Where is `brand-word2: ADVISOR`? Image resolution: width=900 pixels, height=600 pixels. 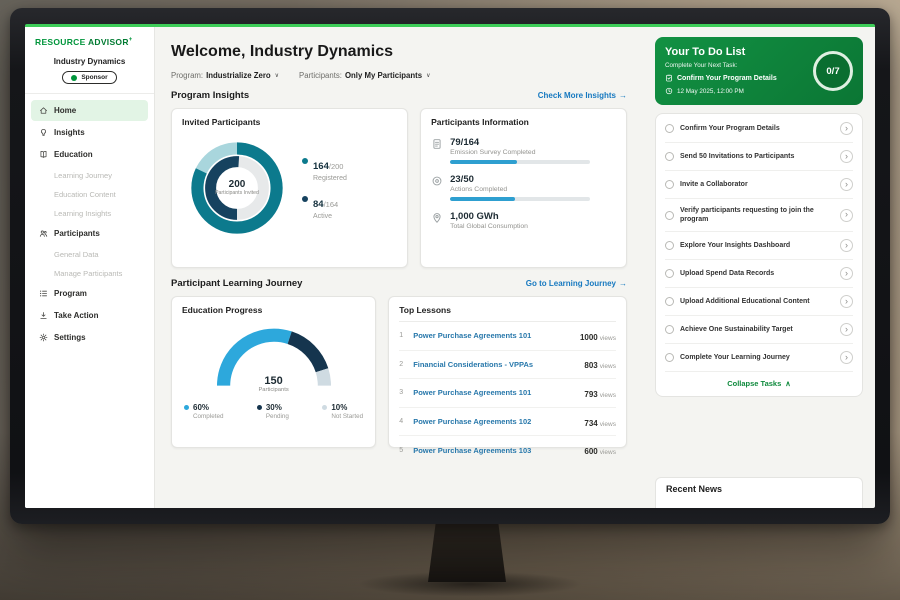
brand-word2: ADVISOR is located at coordinates (108, 42).